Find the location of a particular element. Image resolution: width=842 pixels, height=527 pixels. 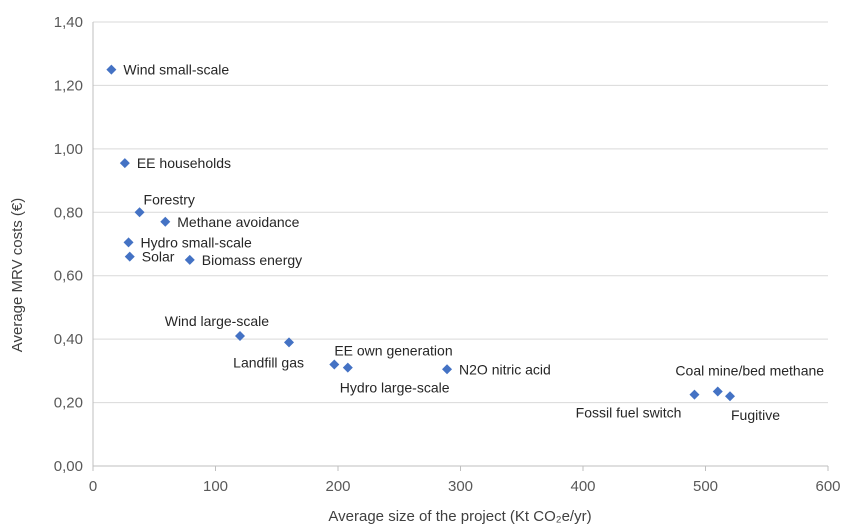

x-axis-title: Average size of the project (Kt CO₂e/yr) is located at coordinates (459, 516).